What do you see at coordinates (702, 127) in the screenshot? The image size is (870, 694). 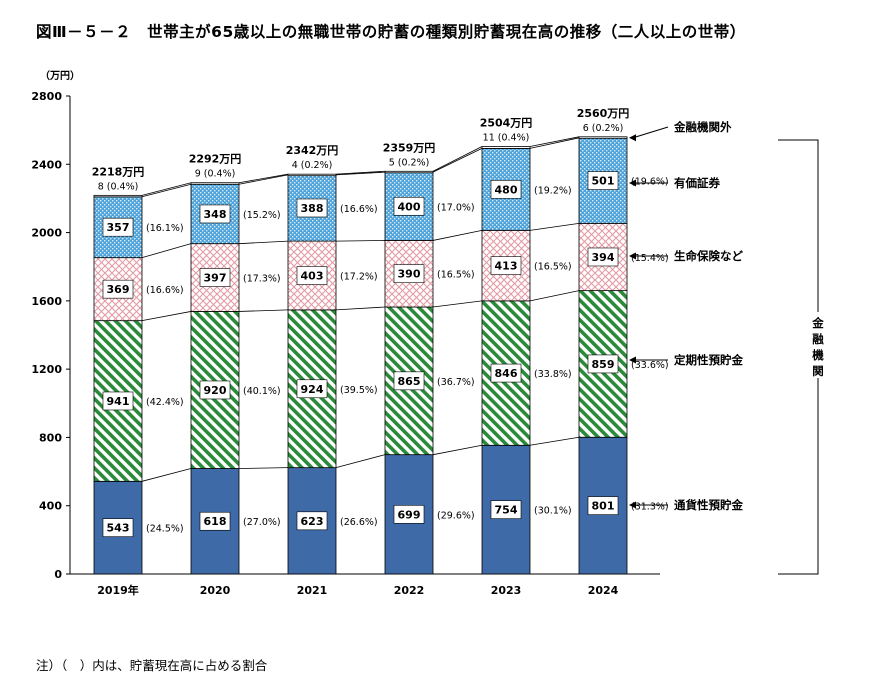 I see `legend-label-4: 金融機関外` at bounding box center [702, 127].